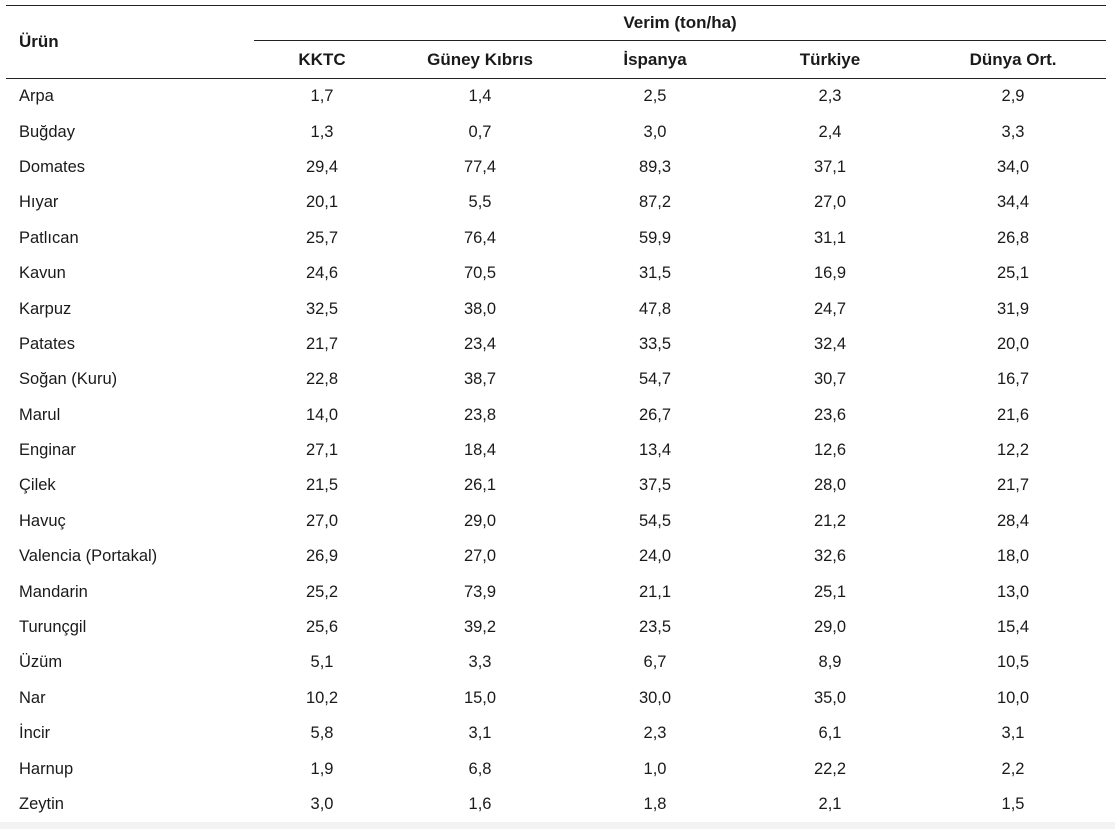  I want to click on product-name-cell: İncir, so click(35, 733).